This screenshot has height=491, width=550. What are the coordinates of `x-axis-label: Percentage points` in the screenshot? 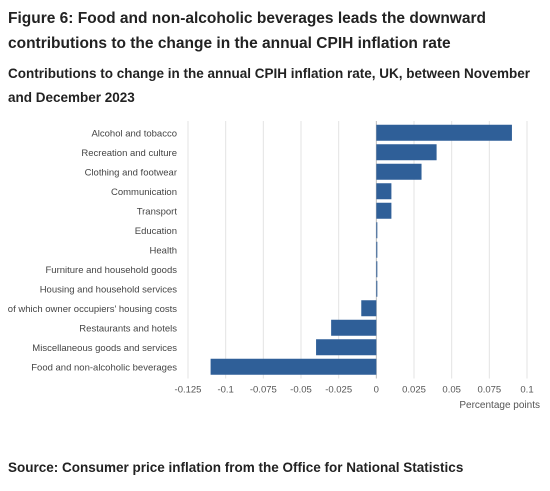 It's located at (499, 405).